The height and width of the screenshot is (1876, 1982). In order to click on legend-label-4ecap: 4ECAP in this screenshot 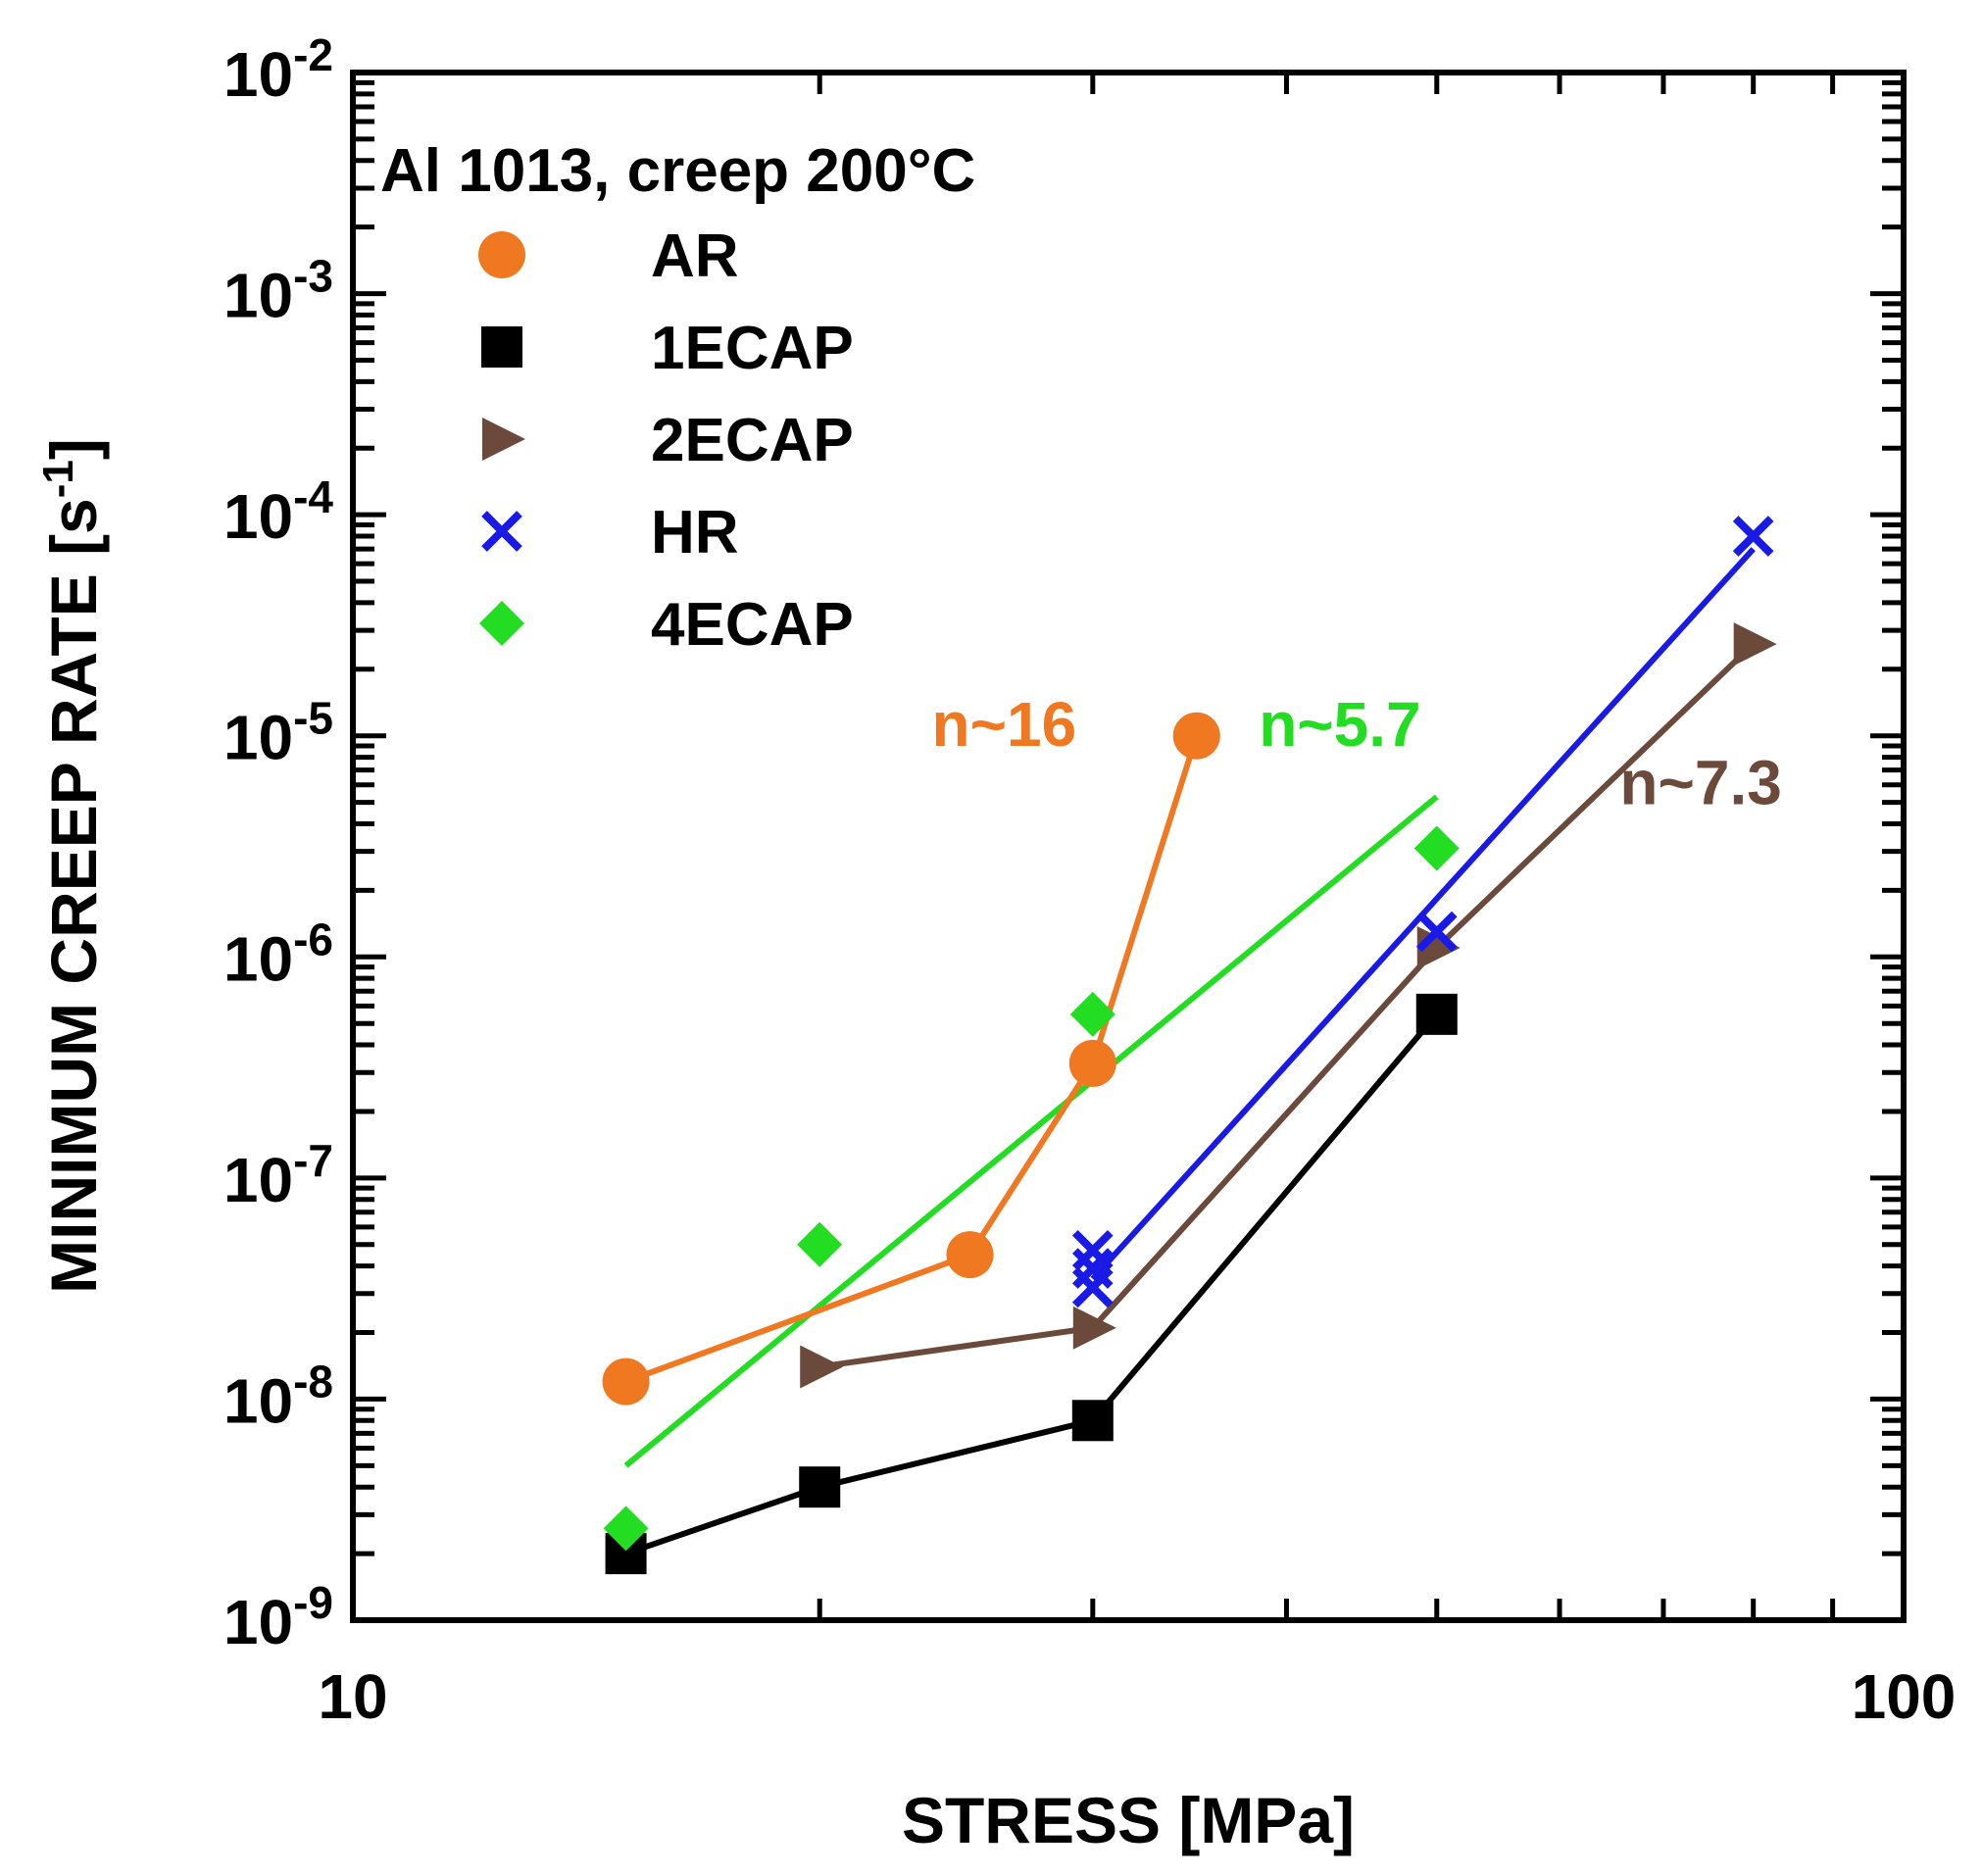, I will do `click(752, 625)`.